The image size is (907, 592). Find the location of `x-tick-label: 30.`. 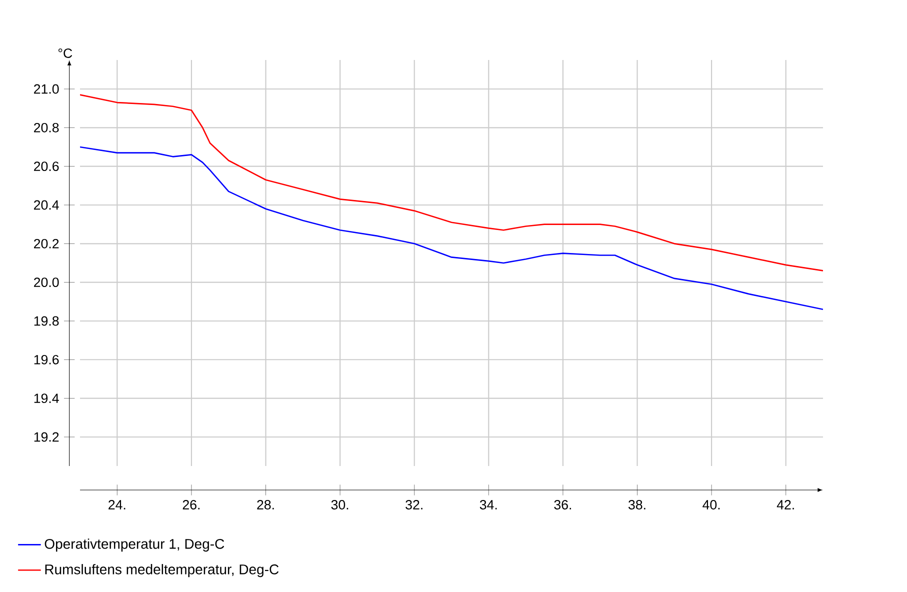

x-tick-label: 30. is located at coordinates (339, 505).